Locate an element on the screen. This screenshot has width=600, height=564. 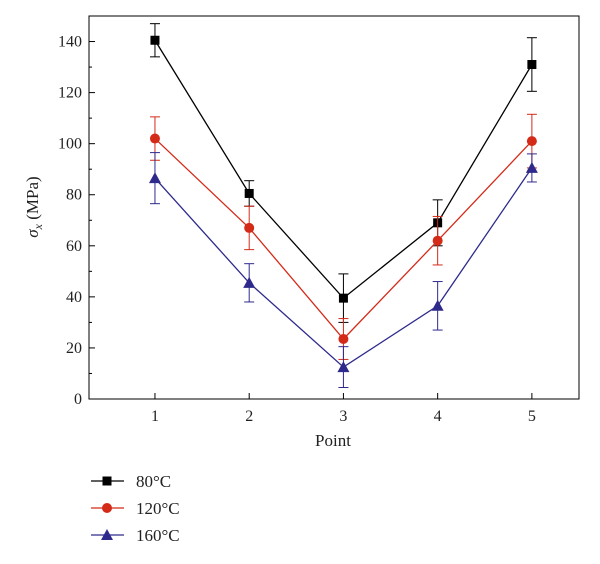
y-tick-label: 20 is located at coordinates (74, 348).